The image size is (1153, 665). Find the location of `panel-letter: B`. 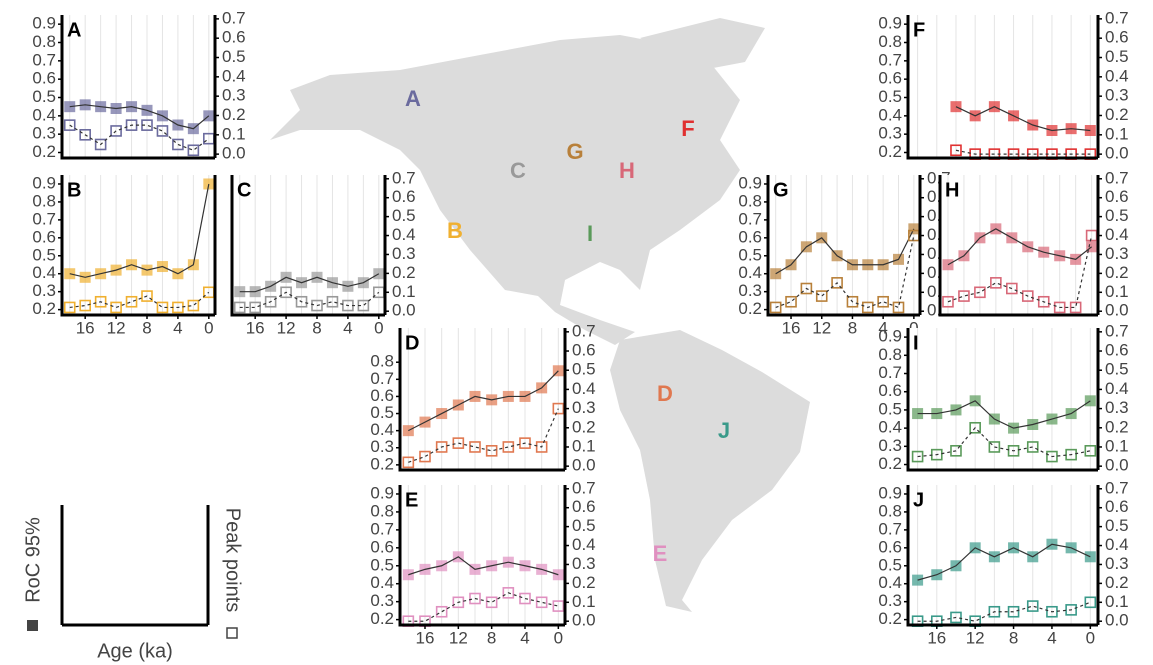

panel-letter: B is located at coordinates (74, 190).